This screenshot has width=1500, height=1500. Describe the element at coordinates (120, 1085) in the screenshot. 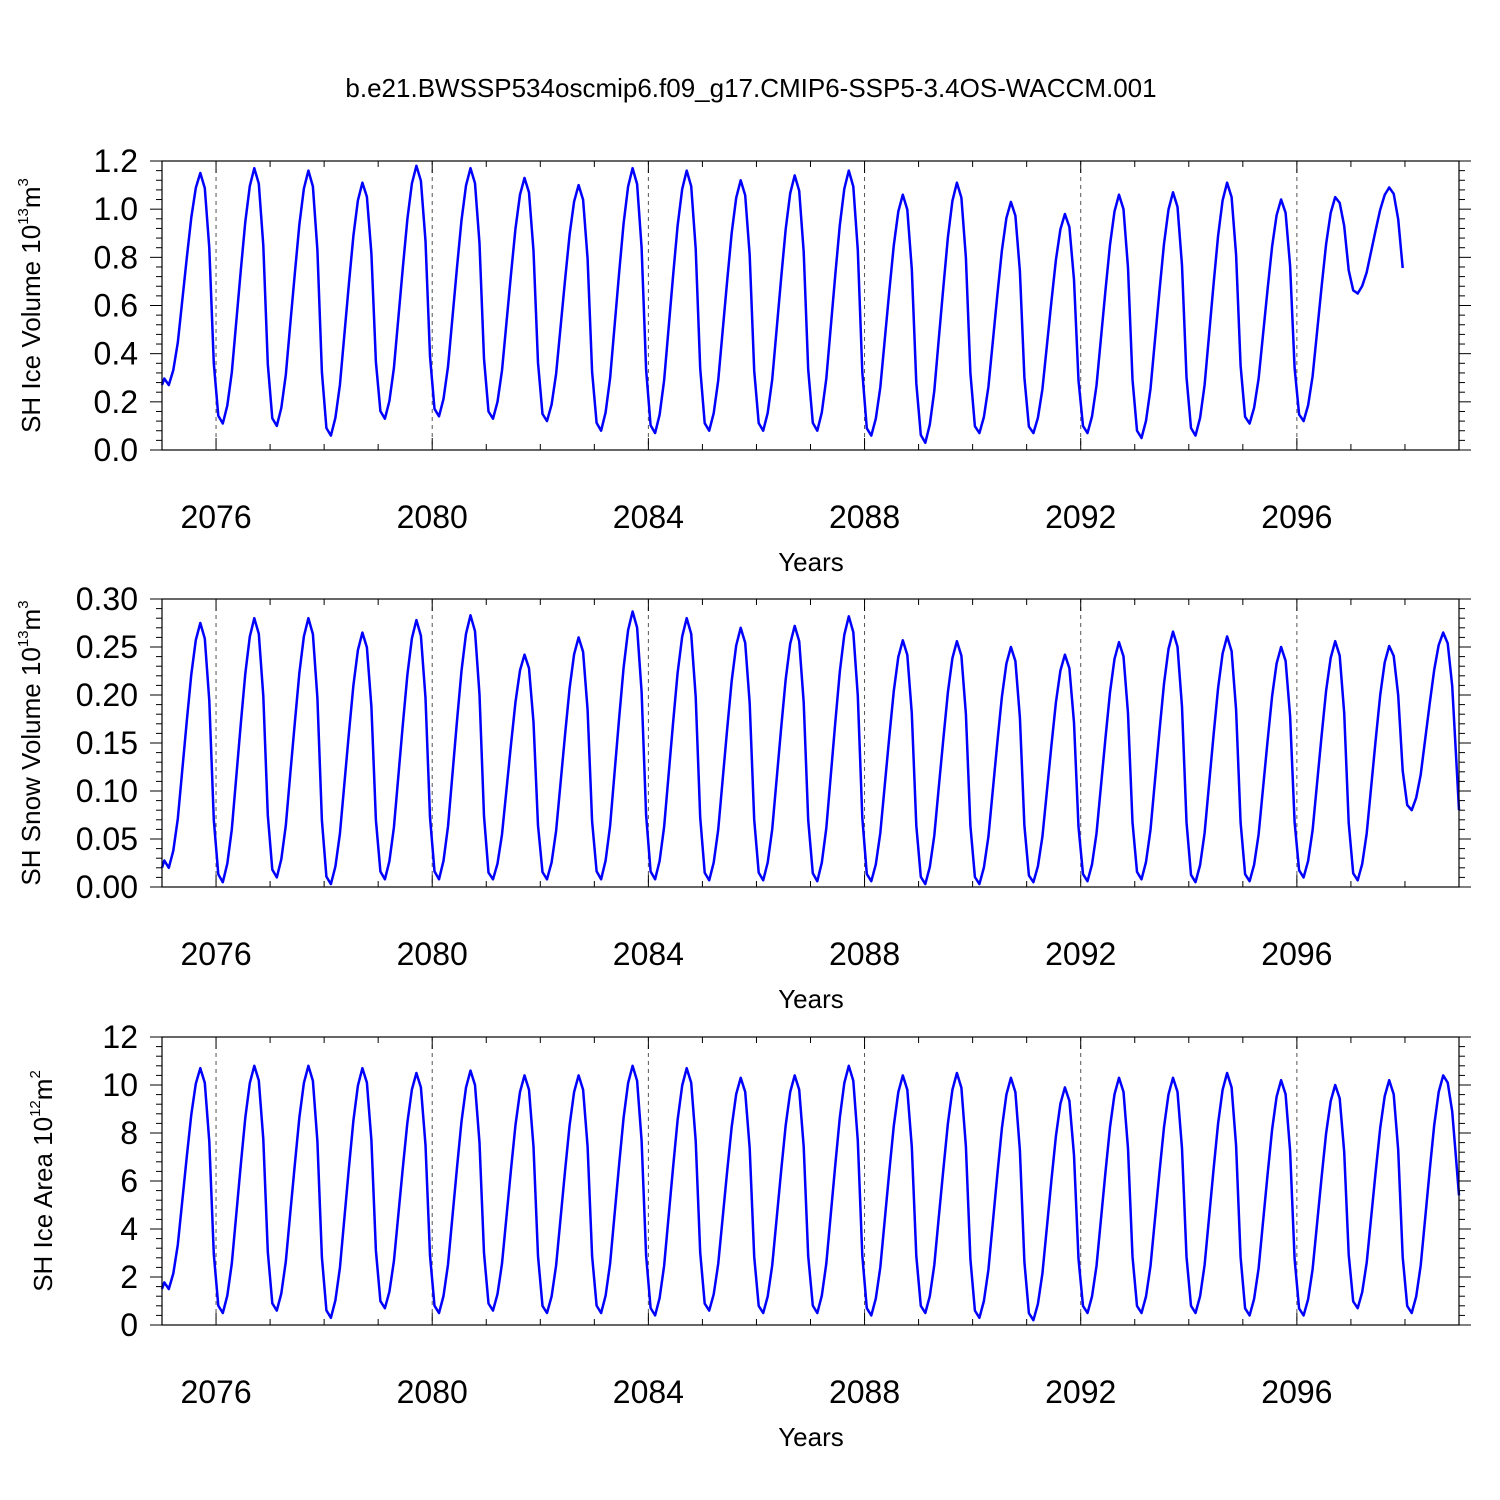

I see `y-tick-label: 10` at that location.